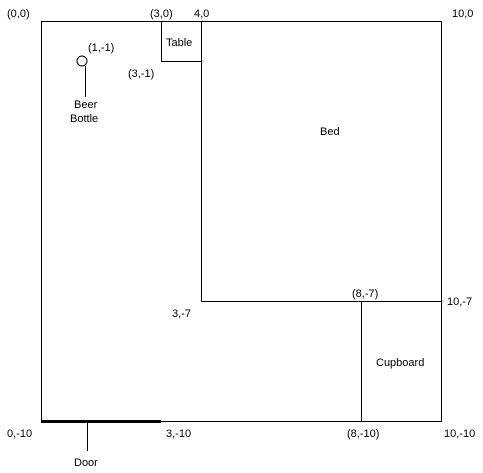 The width and height of the screenshot is (483, 473). I want to click on cupboard-label: Cupboard, so click(400, 363).